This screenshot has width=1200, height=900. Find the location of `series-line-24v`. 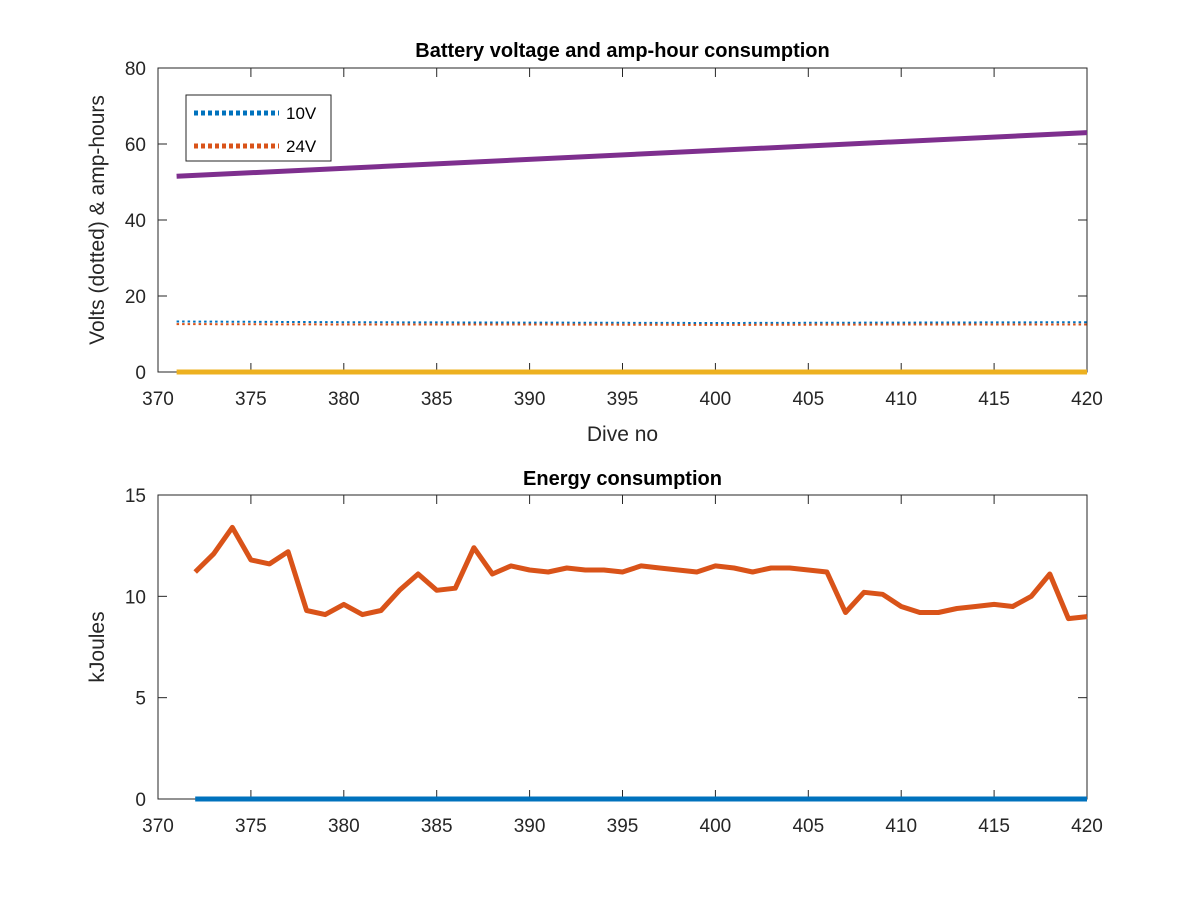

series-line-24v is located at coordinates (631, 324).